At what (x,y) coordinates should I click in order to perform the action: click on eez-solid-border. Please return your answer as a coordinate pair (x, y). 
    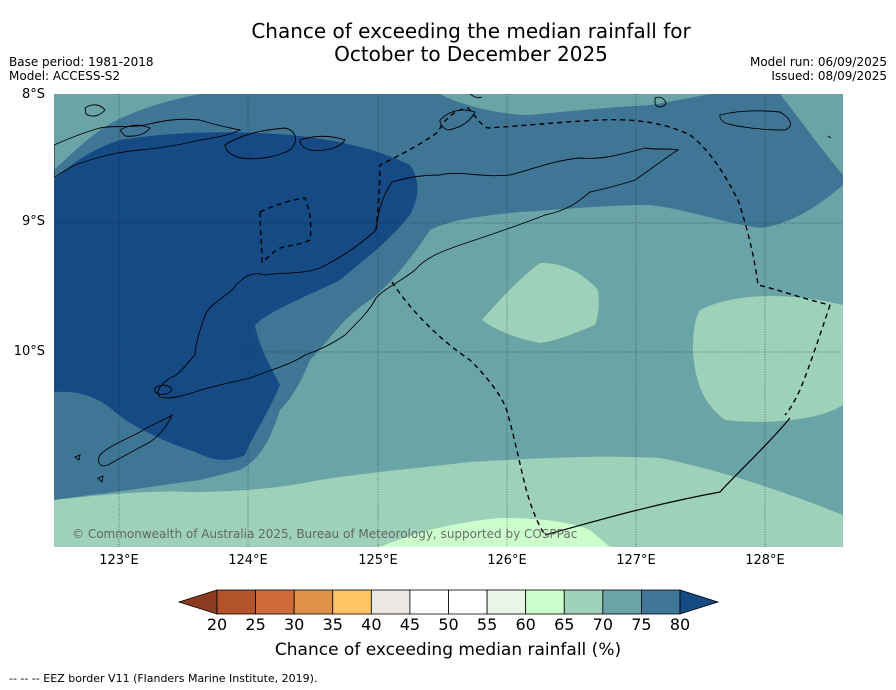
    Looking at the image, I should click on (667, 476).